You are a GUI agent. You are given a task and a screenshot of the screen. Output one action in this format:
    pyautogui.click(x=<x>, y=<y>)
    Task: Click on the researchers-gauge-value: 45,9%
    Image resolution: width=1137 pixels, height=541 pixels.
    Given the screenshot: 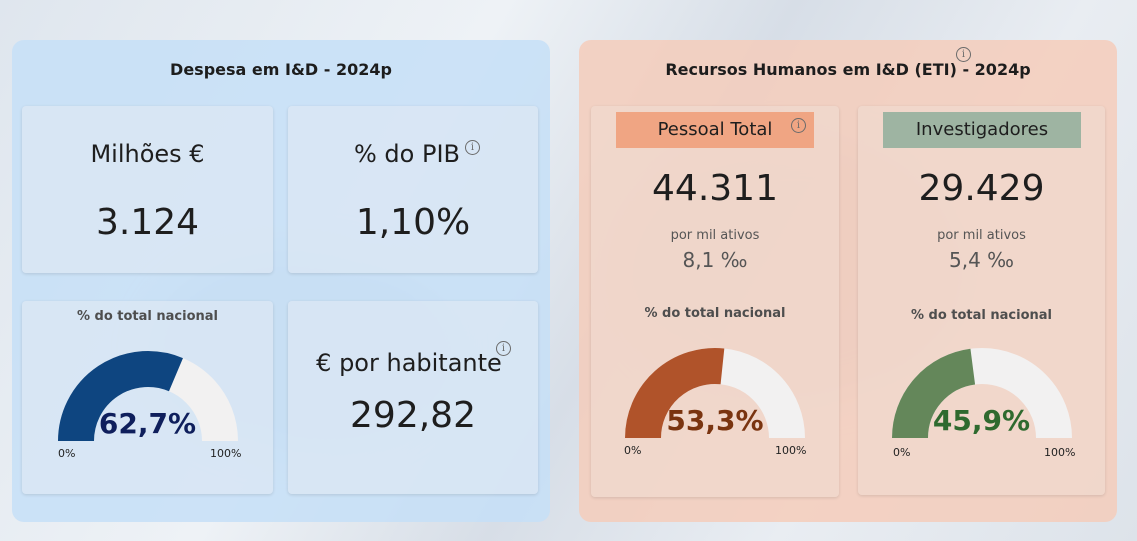 What is the action you would take?
    pyautogui.click(x=981, y=420)
    